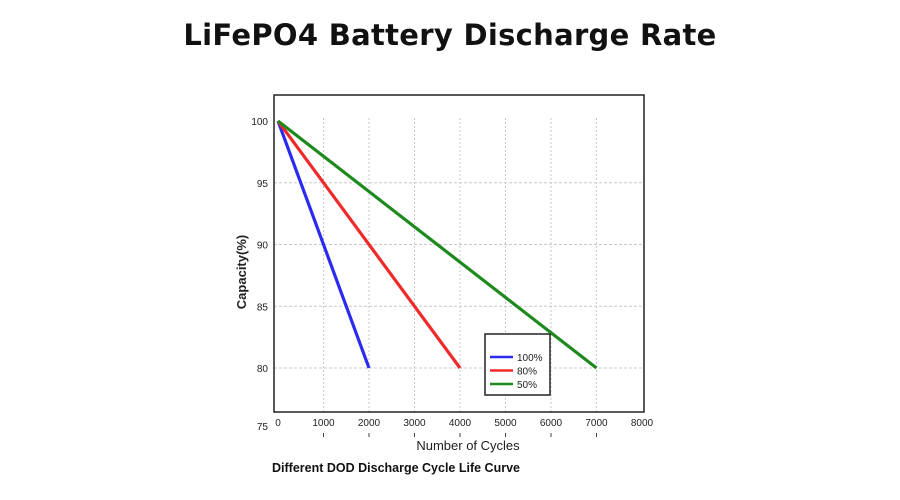  I want to click on x-tick-label: 7000, so click(596, 423).